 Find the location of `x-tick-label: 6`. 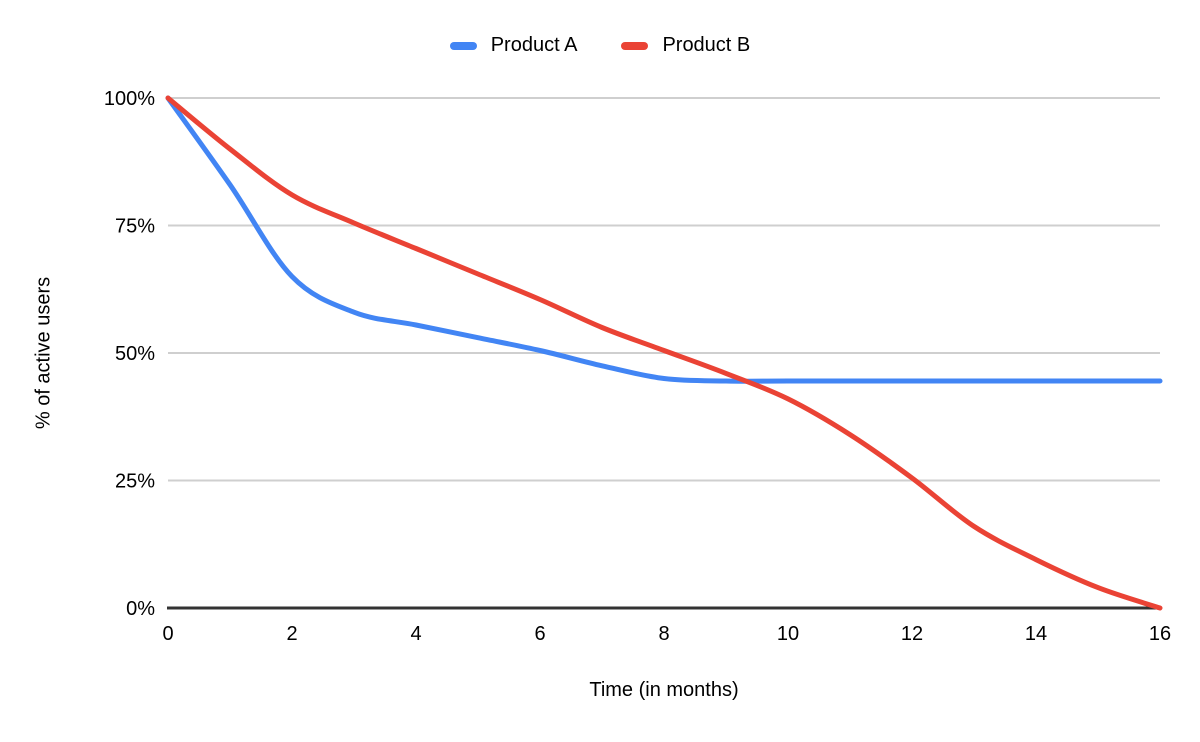

x-tick-label: 6 is located at coordinates (539, 634).